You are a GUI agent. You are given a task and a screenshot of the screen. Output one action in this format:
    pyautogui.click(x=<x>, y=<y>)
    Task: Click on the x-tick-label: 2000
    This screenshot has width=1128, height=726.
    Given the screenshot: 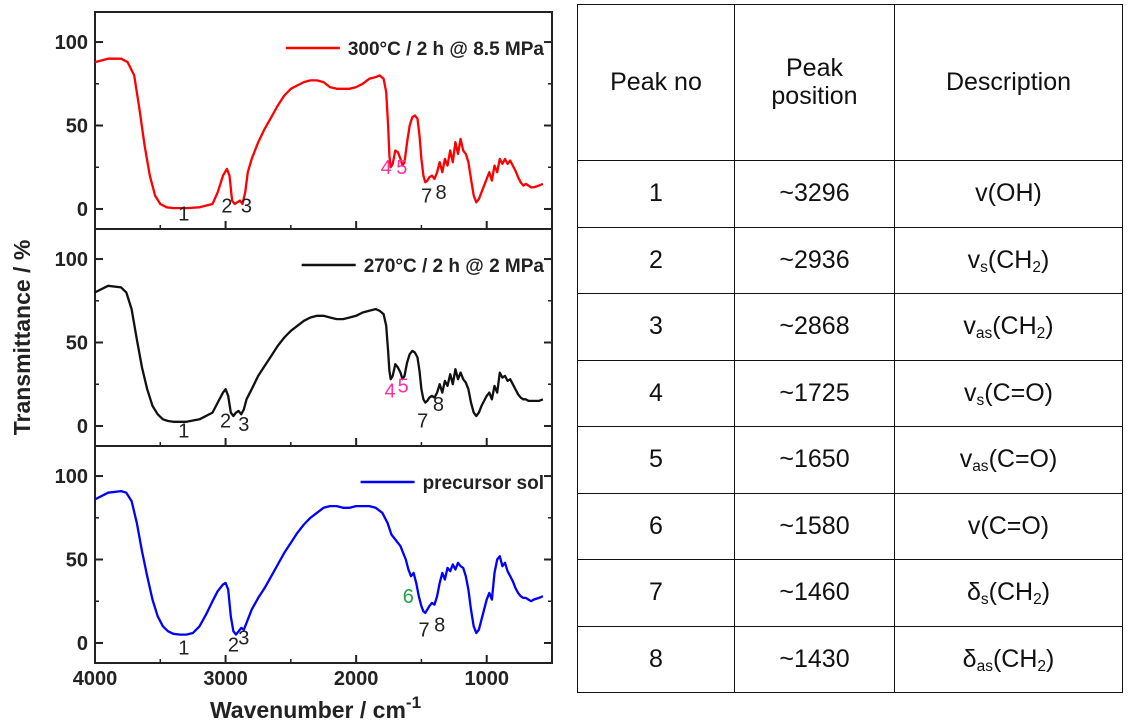 What is the action you would take?
    pyautogui.click(x=356, y=679)
    